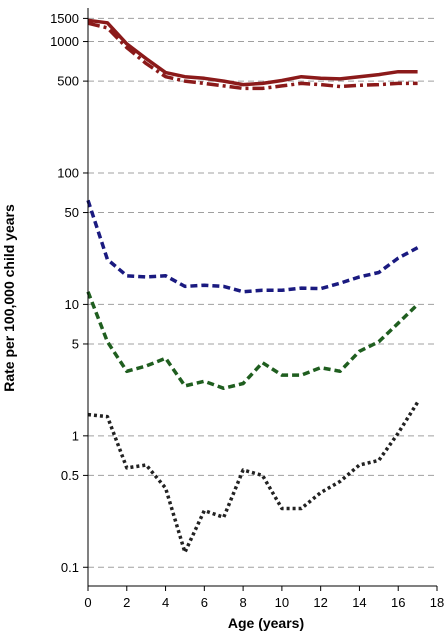  I want to click on y-tick-label: 0.5, so click(70, 475).